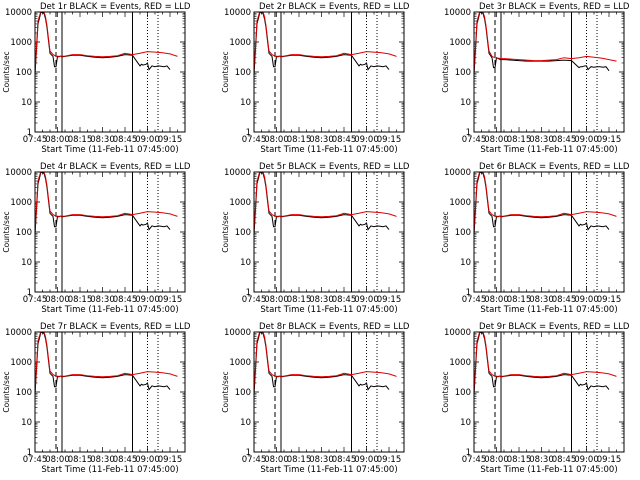 This screenshot has width=640, height=480. What do you see at coordinates (115, 327) in the screenshot?
I see `chart-title: Det 7r BLACK = Events, RED = LLD` at bounding box center [115, 327].